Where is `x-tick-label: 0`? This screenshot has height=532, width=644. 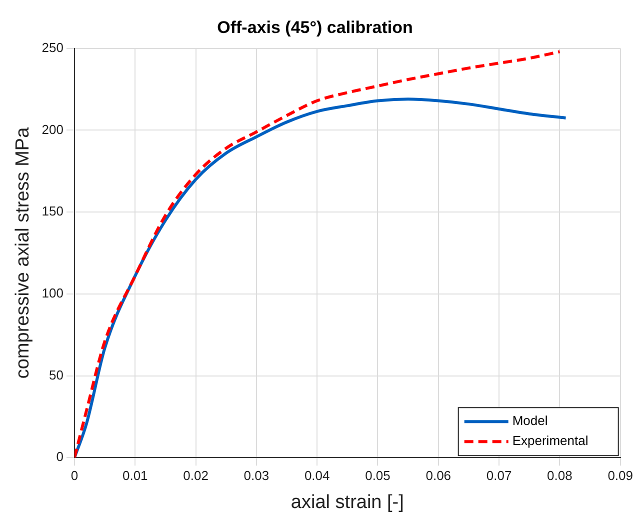 x-tick-label: 0 is located at coordinates (74, 475).